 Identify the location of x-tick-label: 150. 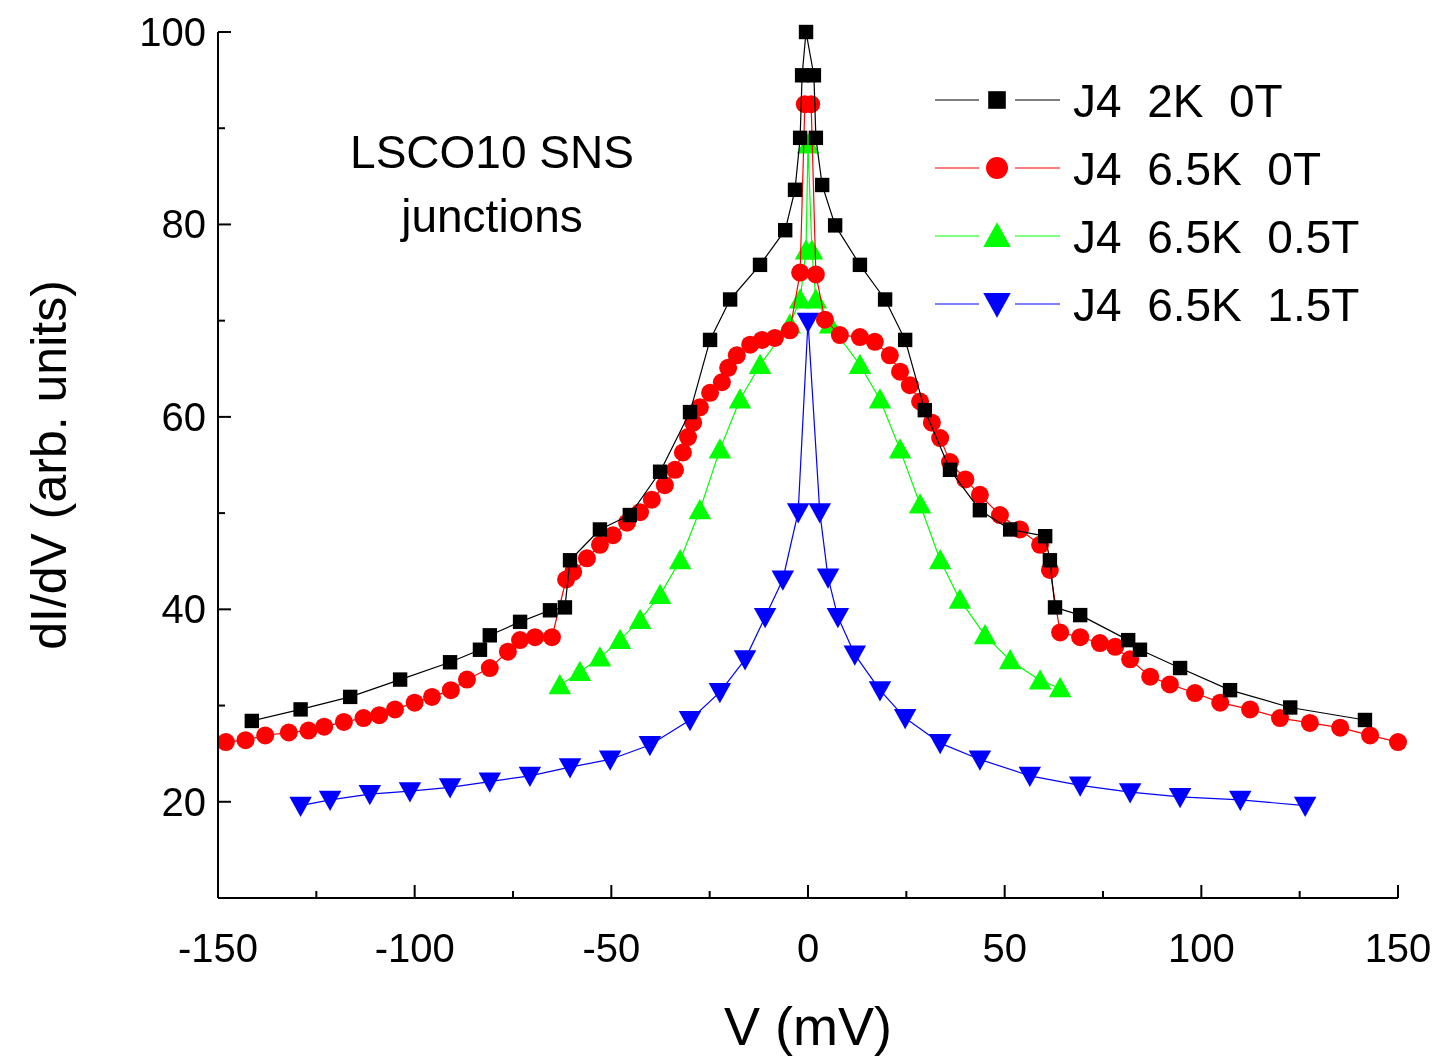
(1398, 948).